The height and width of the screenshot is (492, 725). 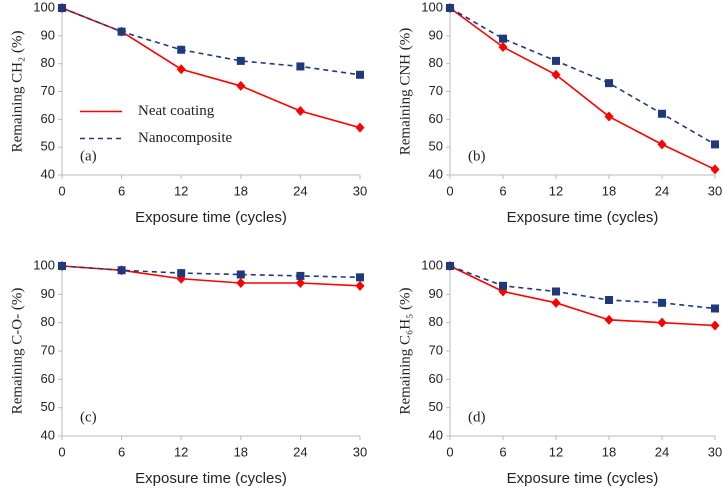 I want to click on legend-label: Neat coating, so click(x=176, y=111).